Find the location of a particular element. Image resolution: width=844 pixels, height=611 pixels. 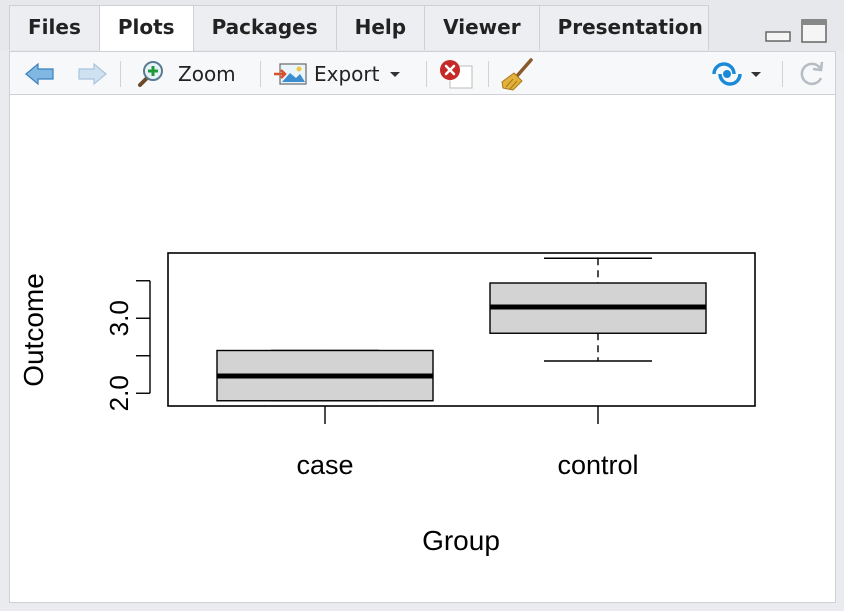

back-button is located at coordinates (40, 74).